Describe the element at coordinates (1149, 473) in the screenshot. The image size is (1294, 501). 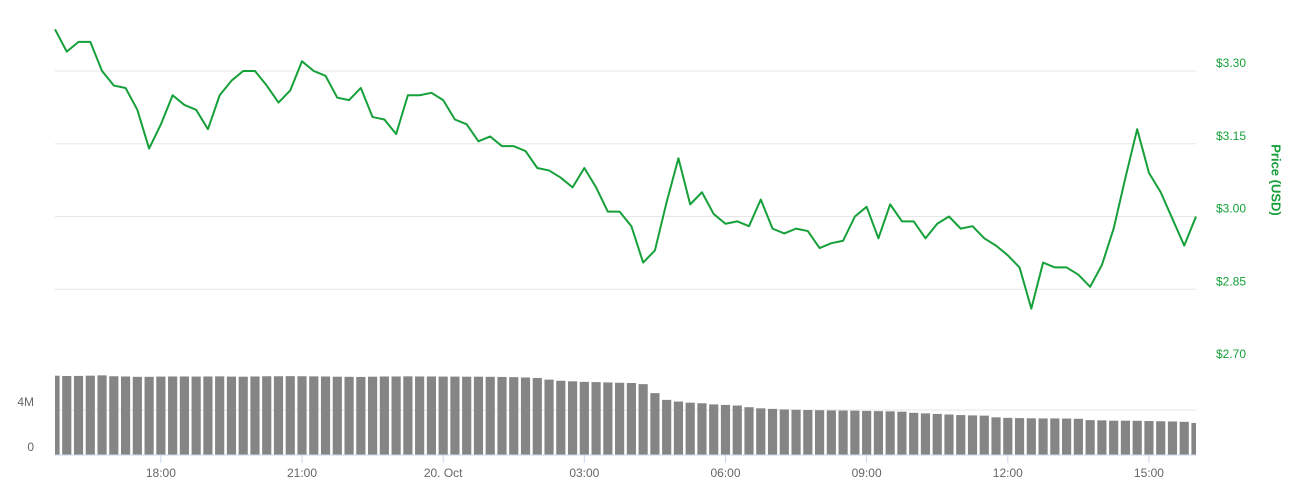
I see `x-tick-label: 15:00` at that location.